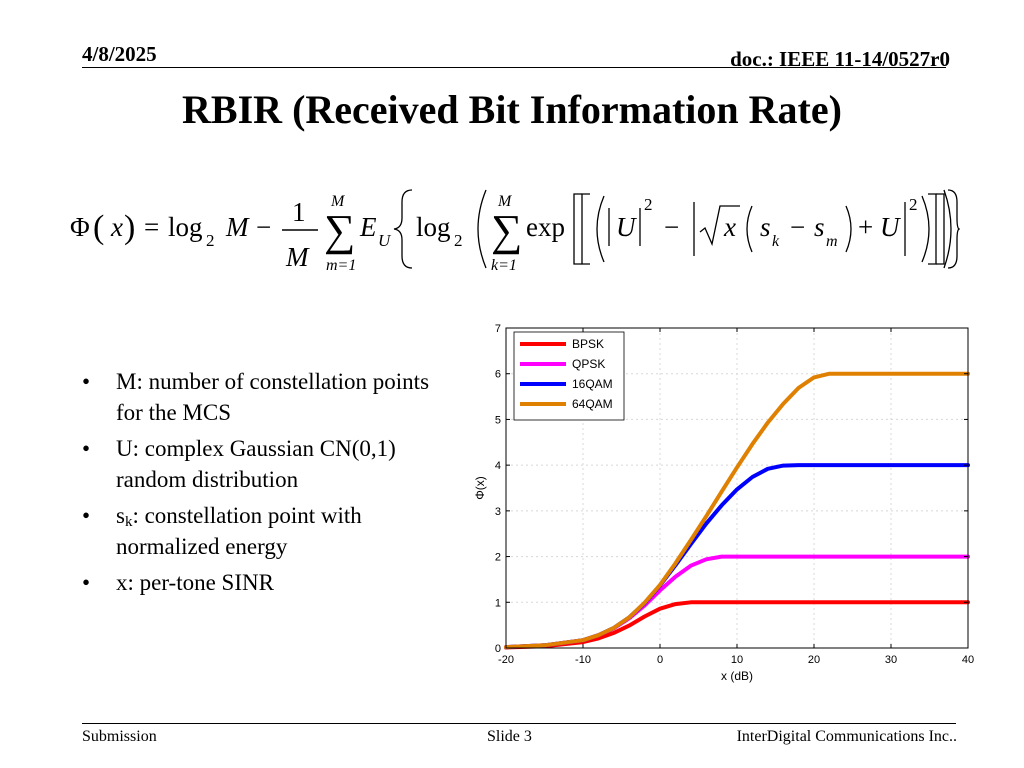 The height and width of the screenshot is (768, 1024). Describe the element at coordinates (865, 227) in the screenshot. I see `formula-plus: +` at that location.